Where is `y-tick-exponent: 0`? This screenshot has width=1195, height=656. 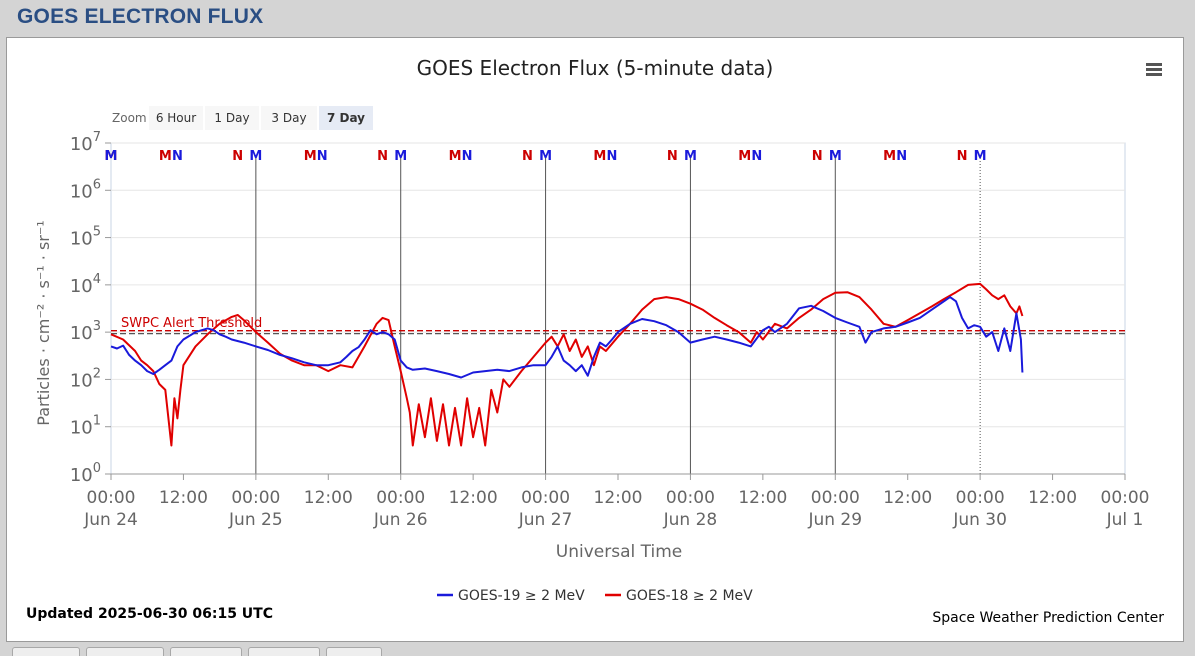
y-tick-exponent: 0 is located at coordinates (97, 468).